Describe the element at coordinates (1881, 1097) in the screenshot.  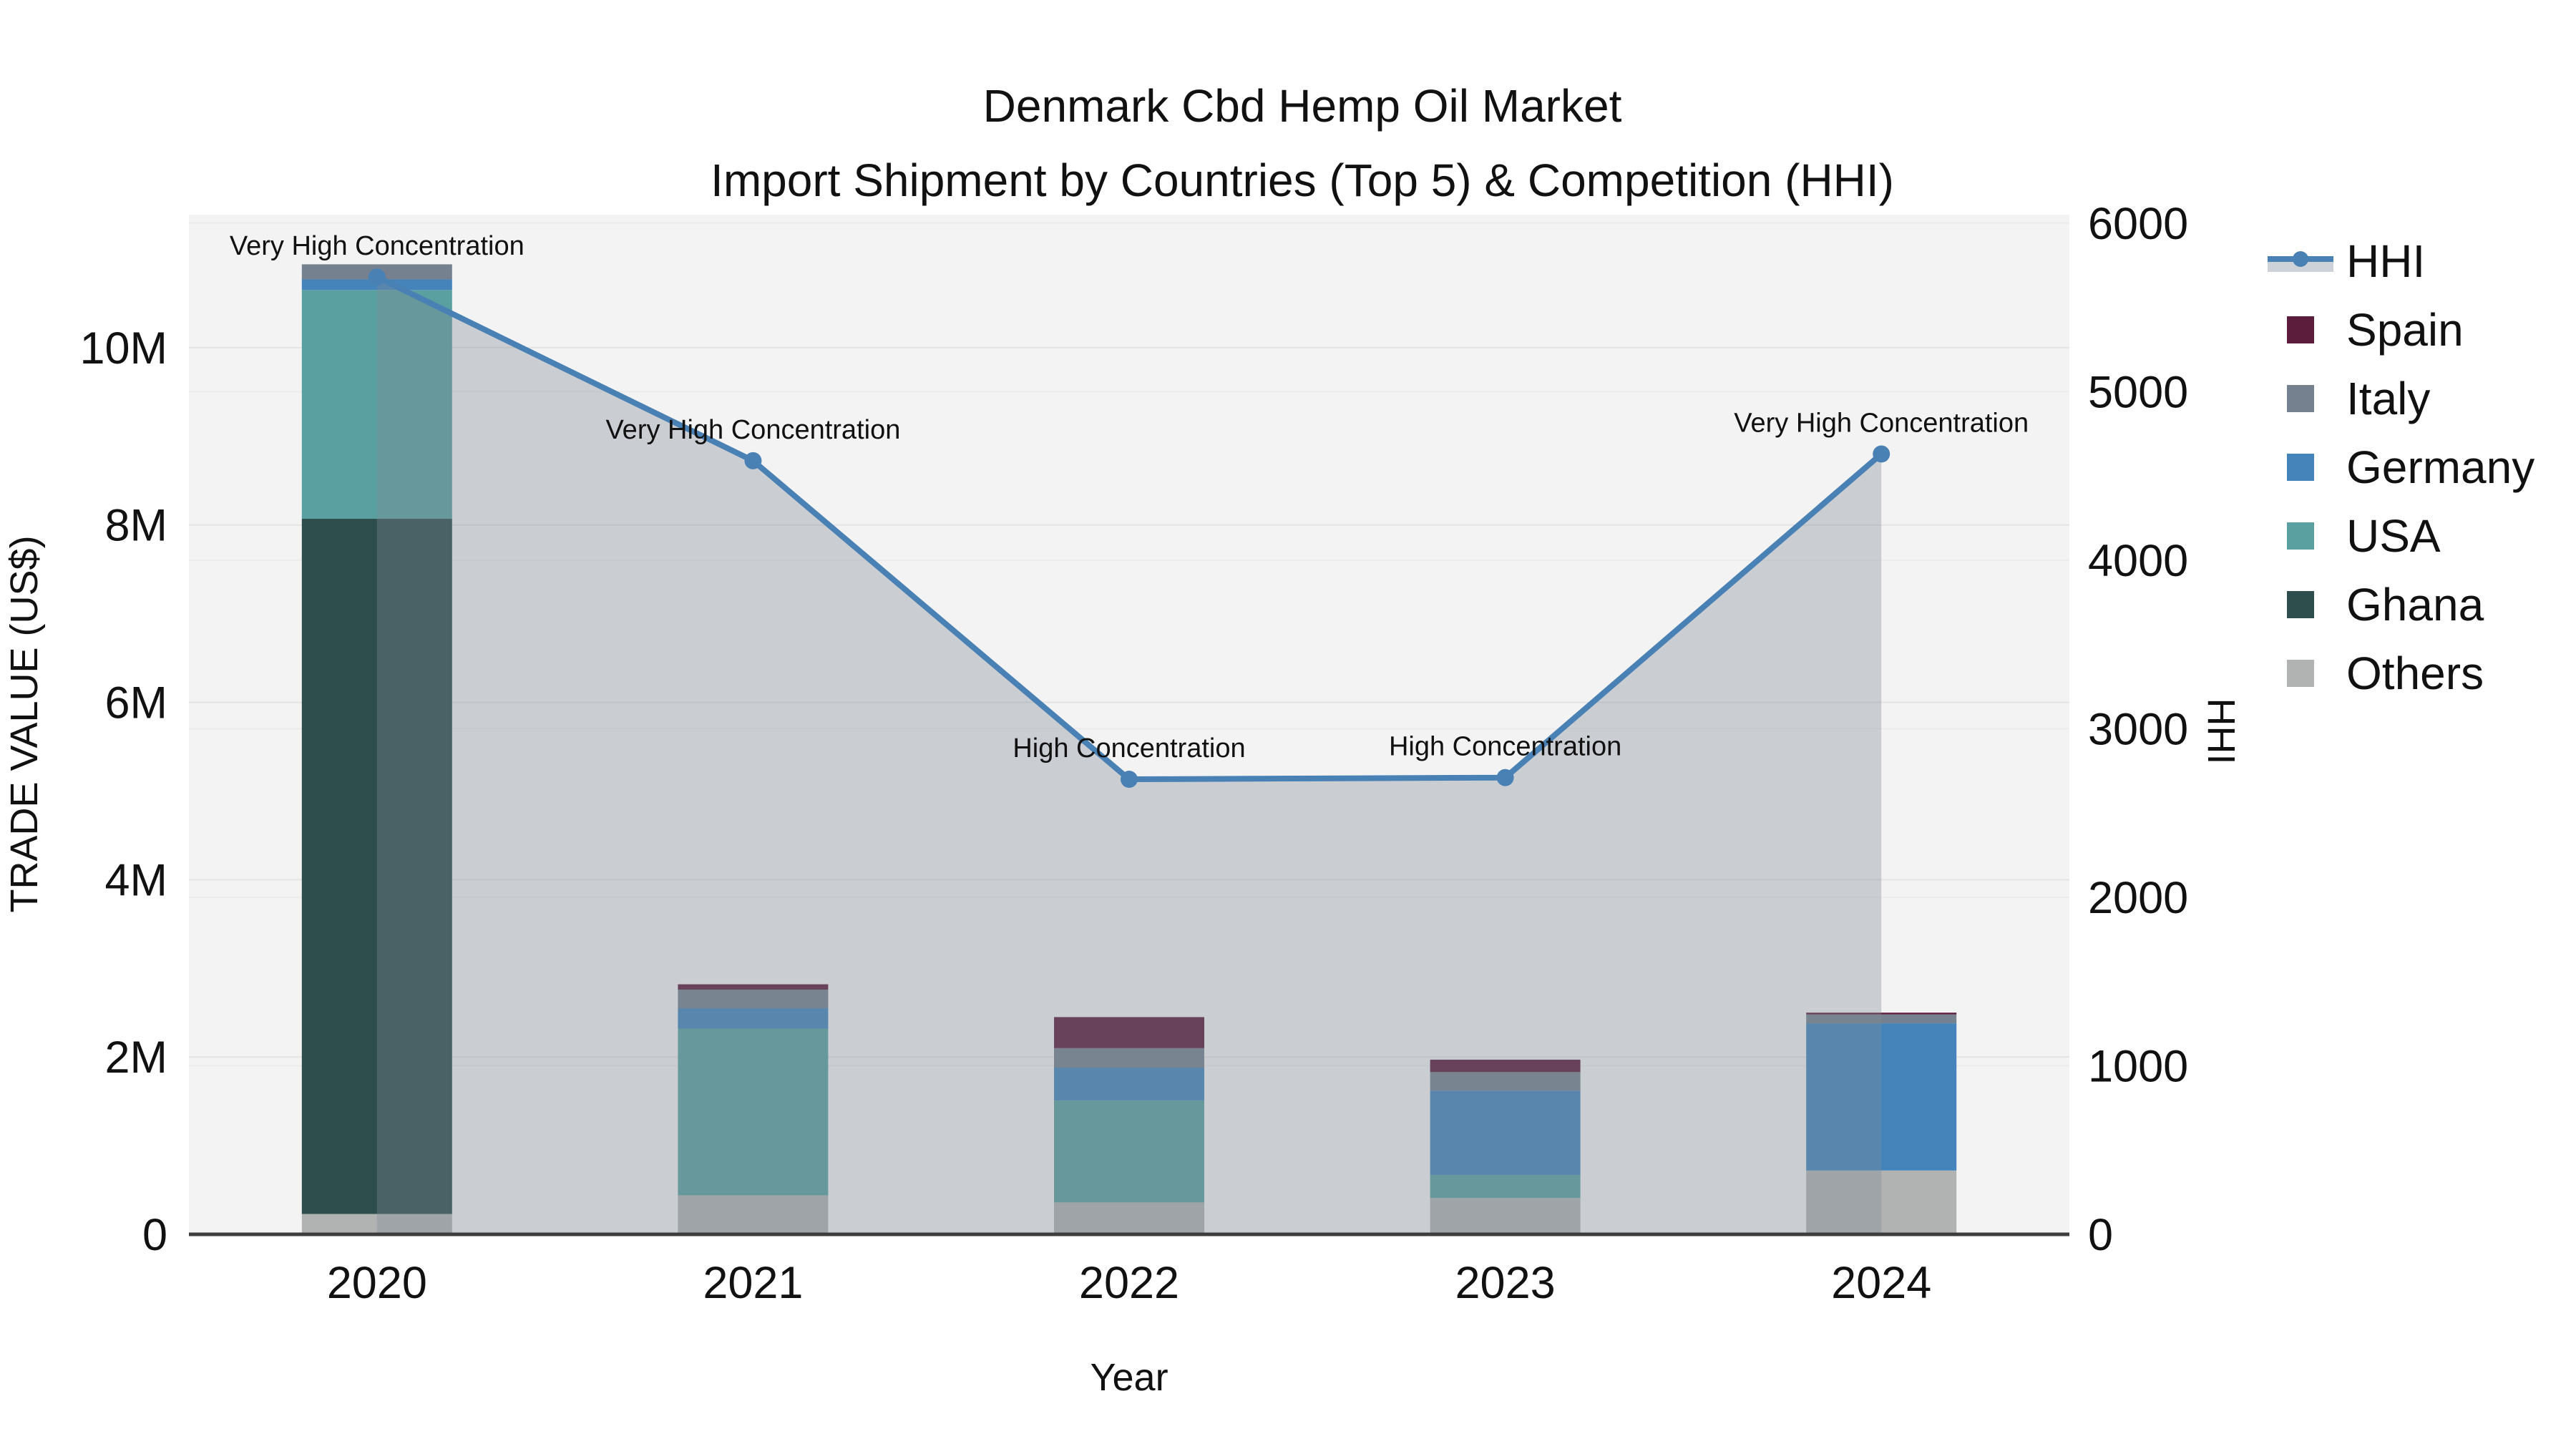
I see `bar-2024-germany` at that location.